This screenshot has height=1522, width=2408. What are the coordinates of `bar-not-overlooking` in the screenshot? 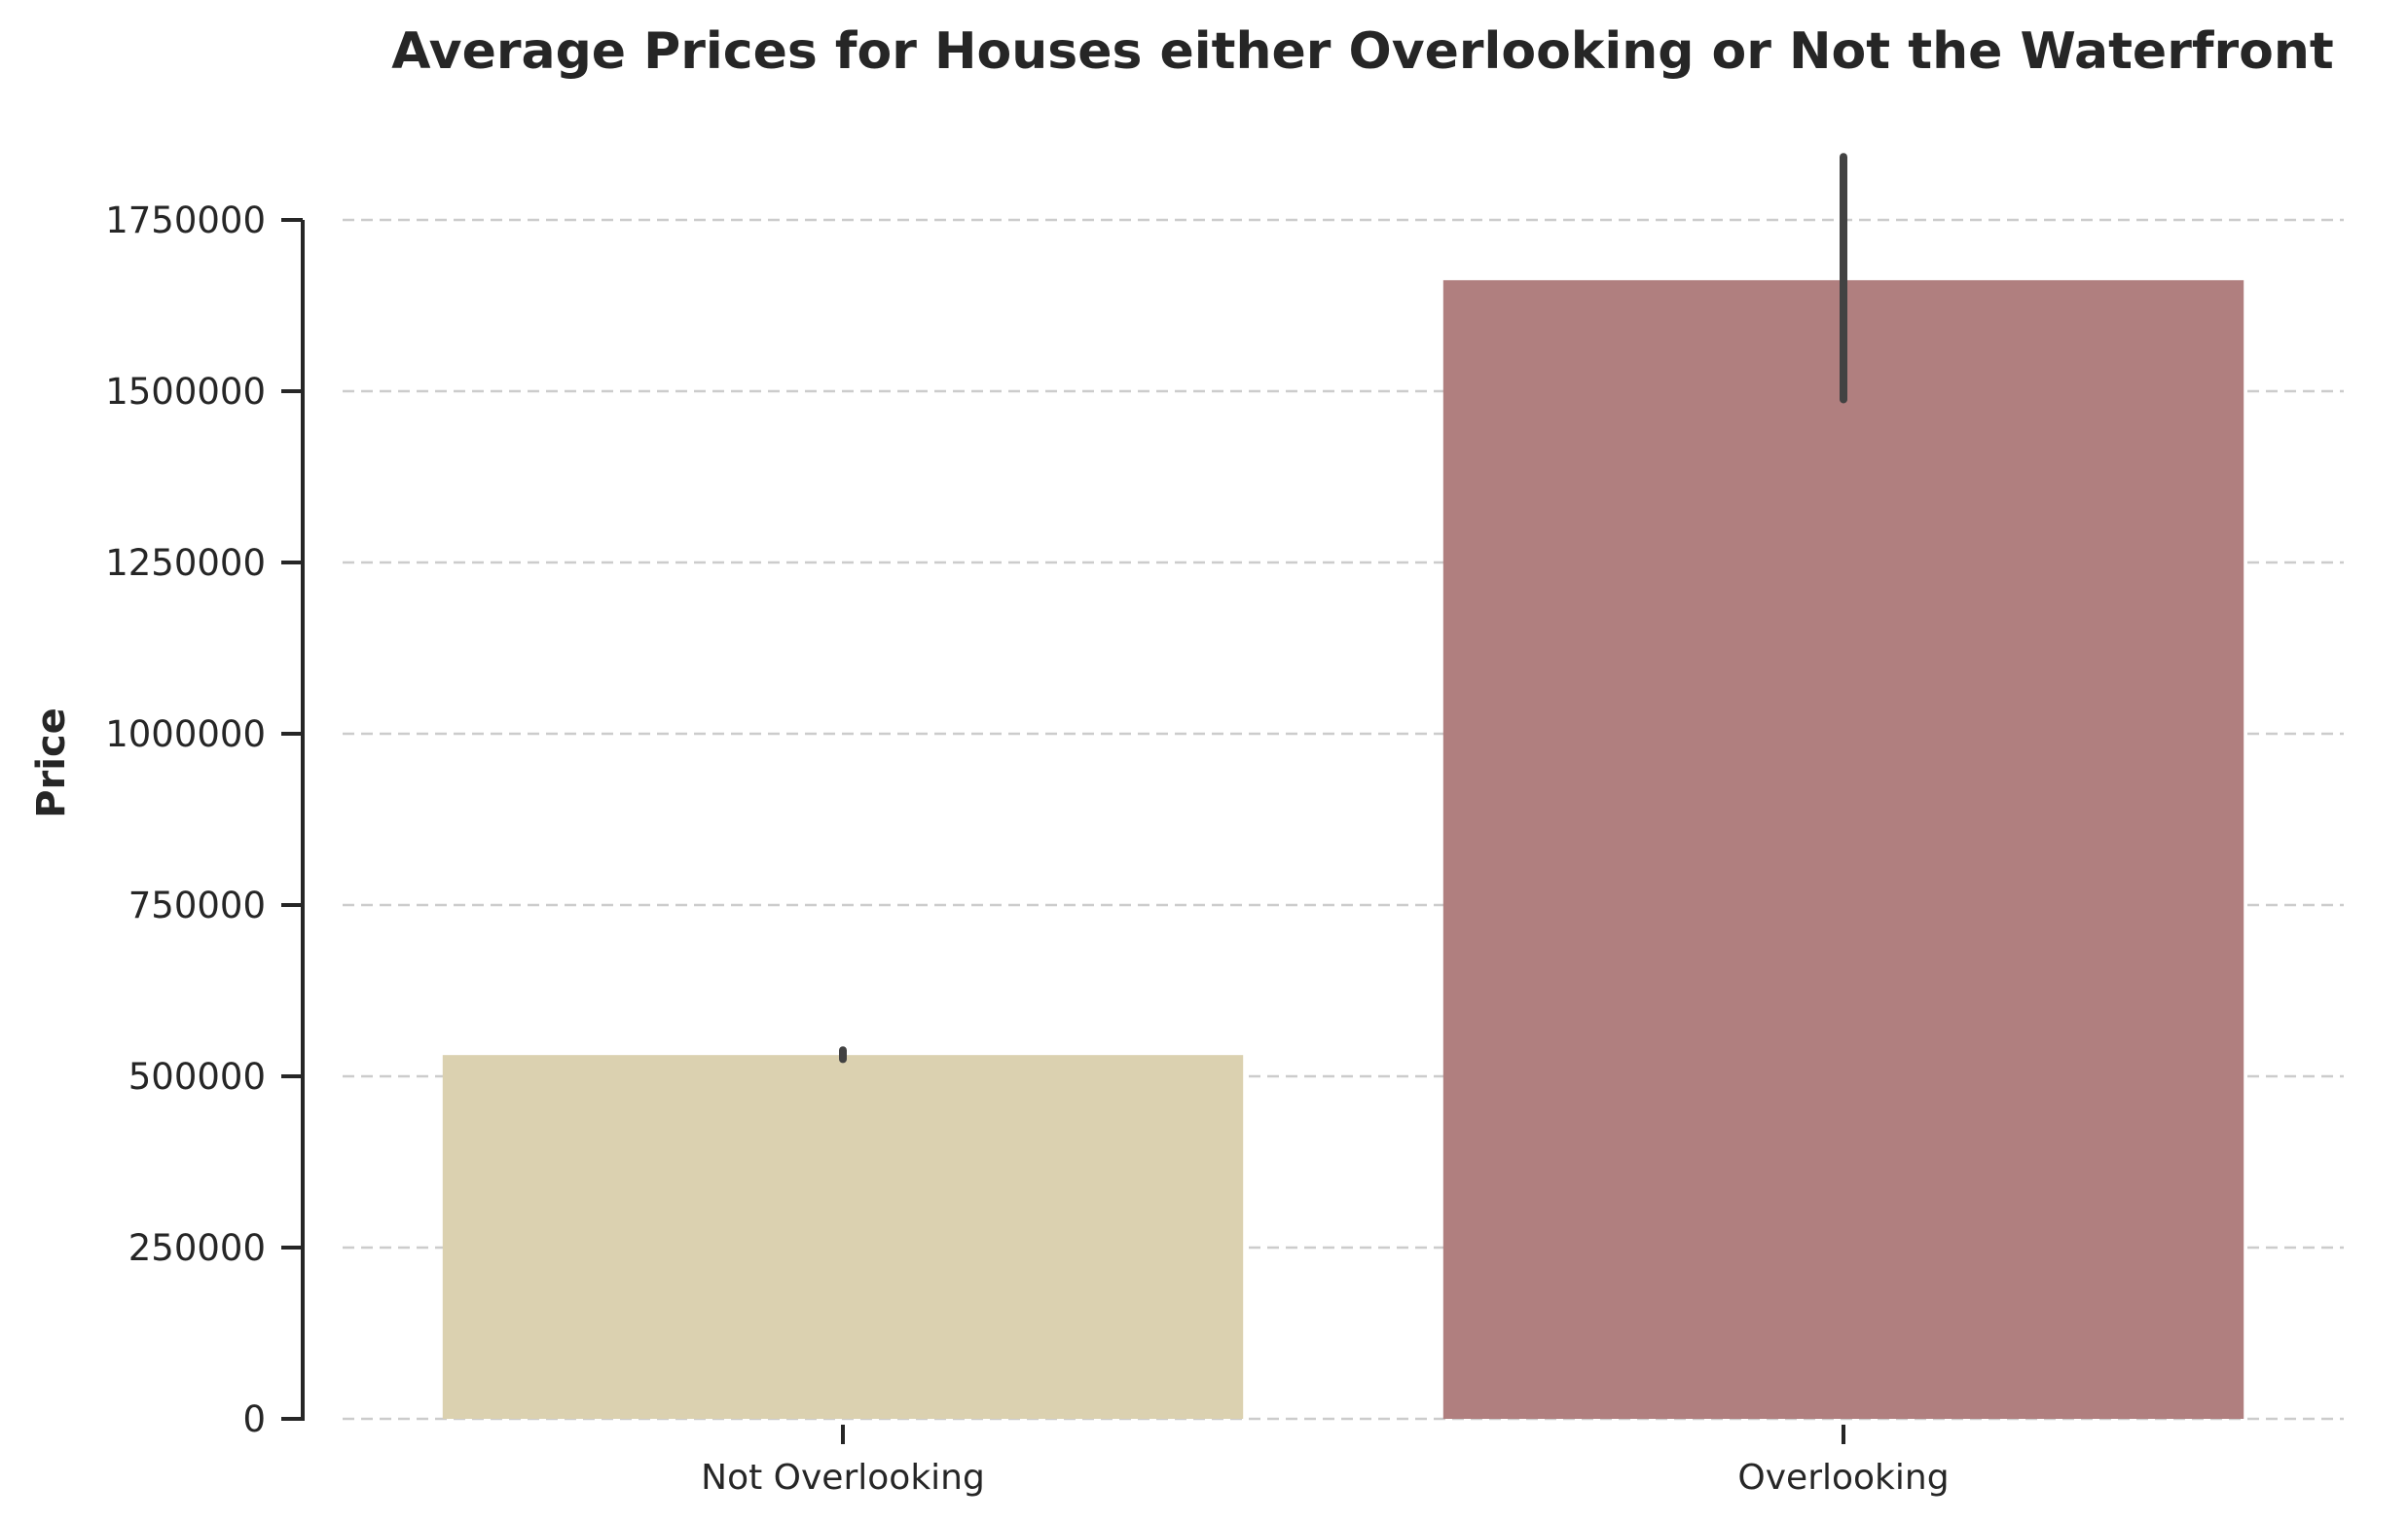 It's located at (843, 1237).